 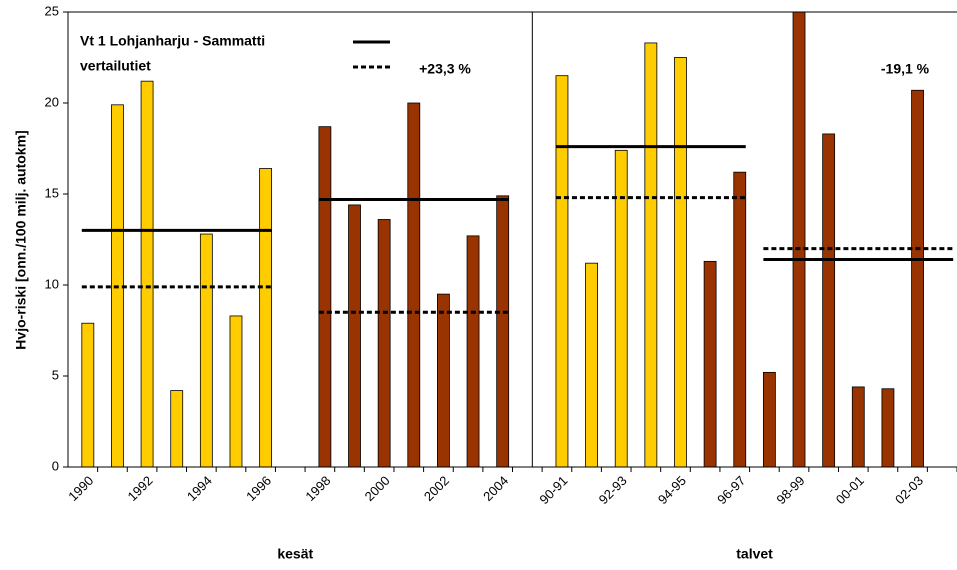 What do you see at coordinates (172, 41) in the screenshot?
I see `legend-label: Vt 1 Lohjanharju - Sammatti` at bounding box center [172, 41].